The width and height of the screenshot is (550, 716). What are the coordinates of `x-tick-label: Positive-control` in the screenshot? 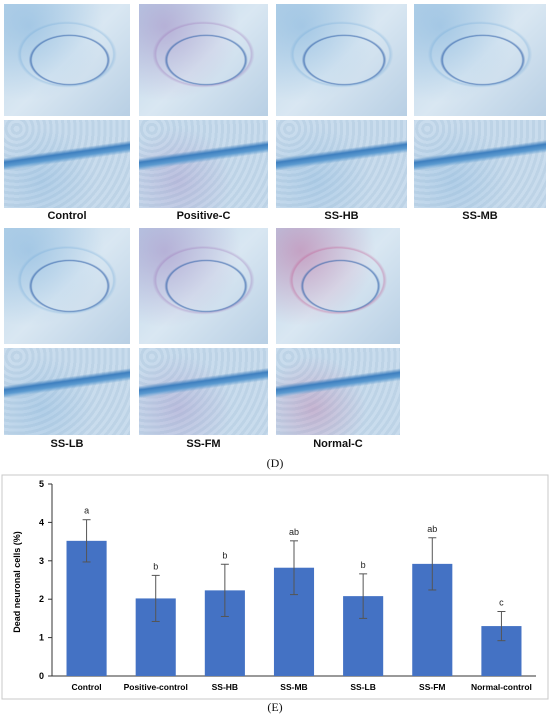 It's located at (156, 687).